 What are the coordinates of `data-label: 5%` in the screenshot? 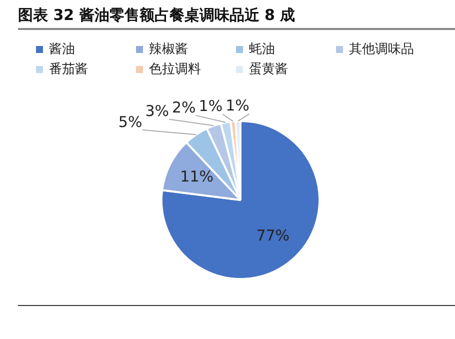 It's located at (130, 121).